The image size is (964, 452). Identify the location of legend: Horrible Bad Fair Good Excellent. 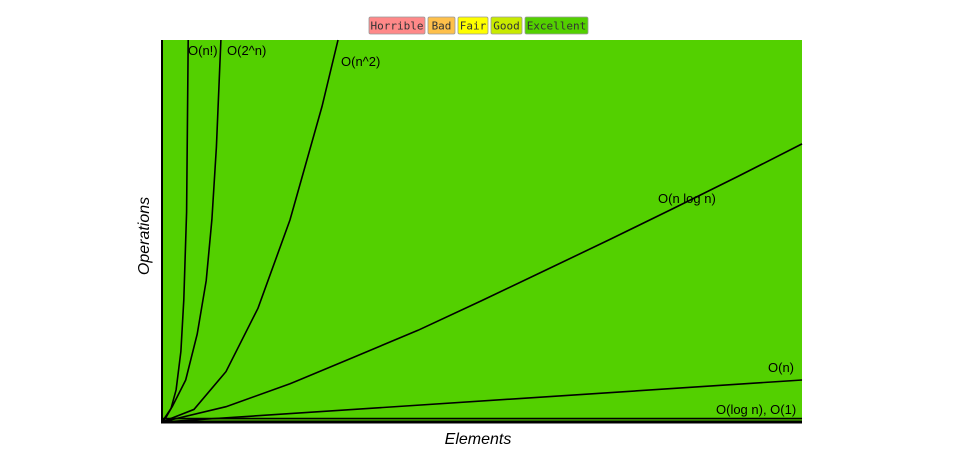
(478, 25).